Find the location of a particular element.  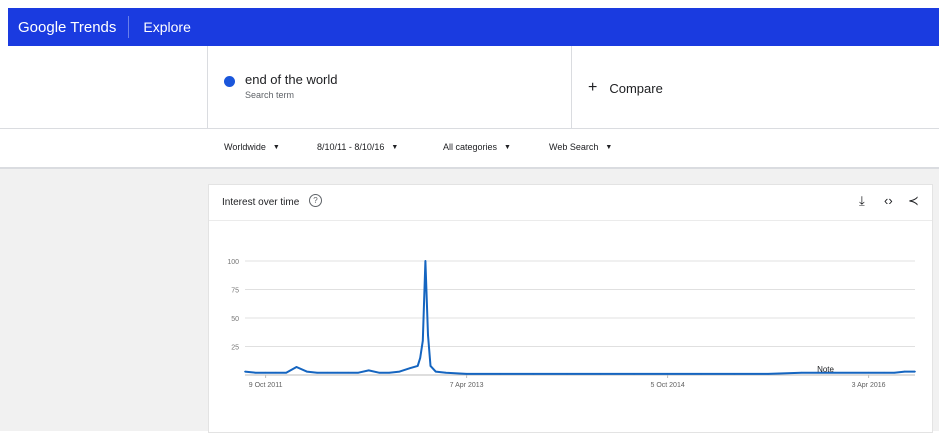

share-icon: ≺ is located at coordinates (913, 200).